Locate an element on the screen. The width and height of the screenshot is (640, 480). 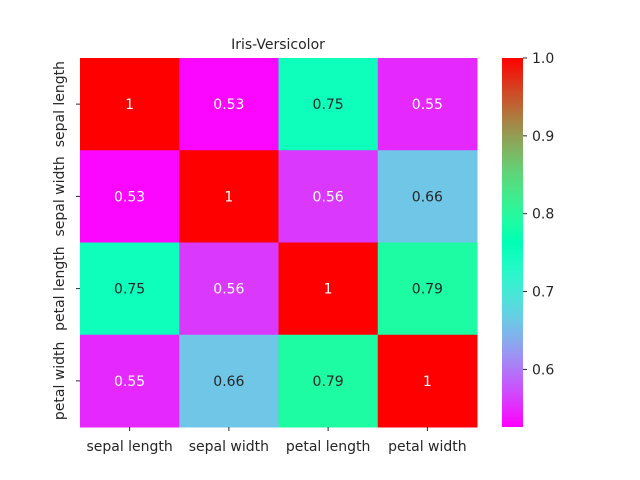
y-tick-label: sepal length is located at coordinates (60, 104).